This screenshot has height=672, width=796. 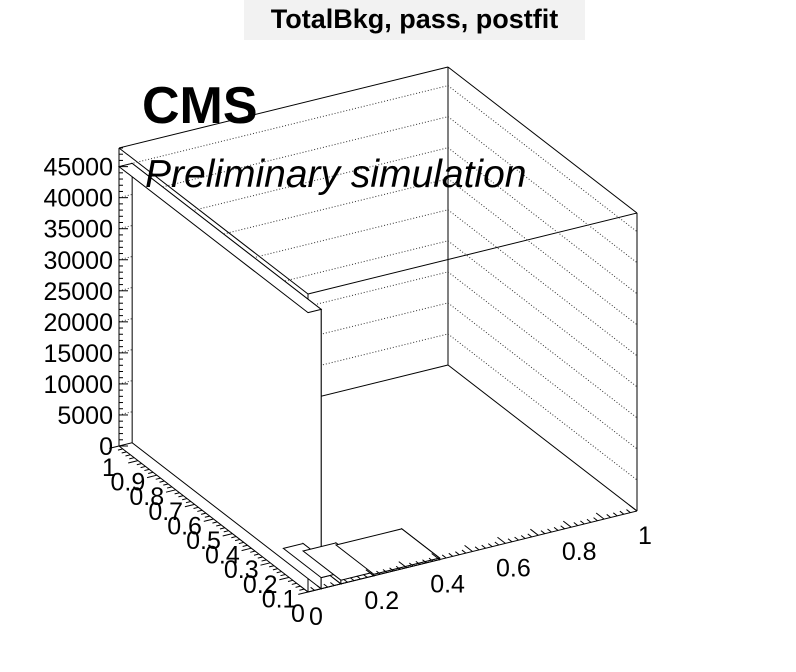 I want to click on y-tick-label: 0, so click(x=298, y=614).